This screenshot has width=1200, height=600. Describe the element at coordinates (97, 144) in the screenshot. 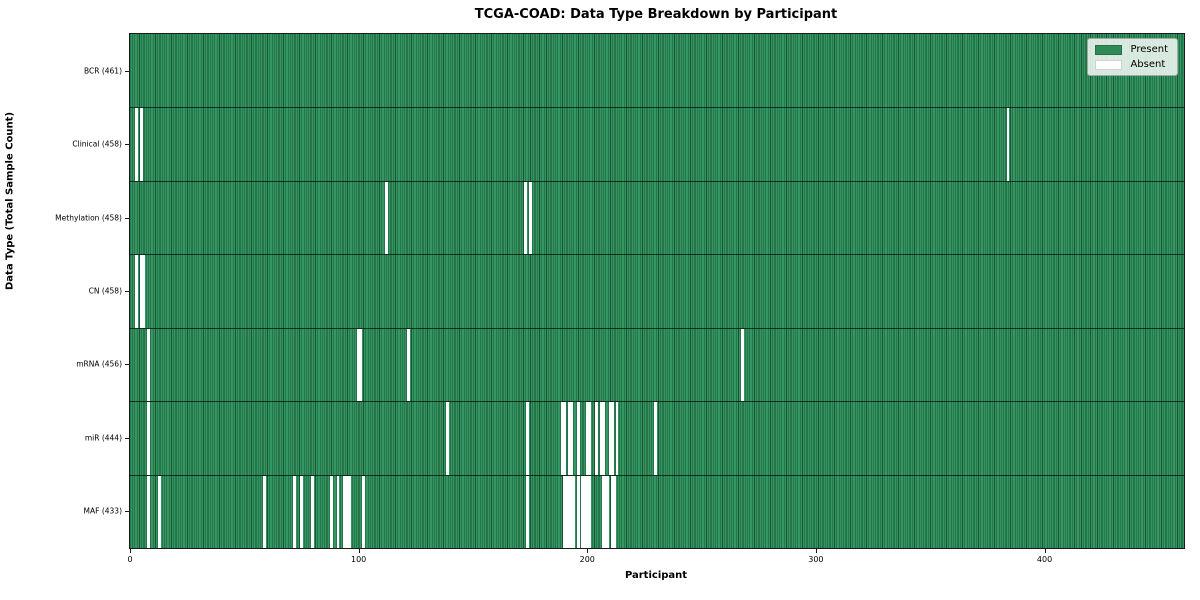

I see `y-tick-label: Clinical (458)` at that location.